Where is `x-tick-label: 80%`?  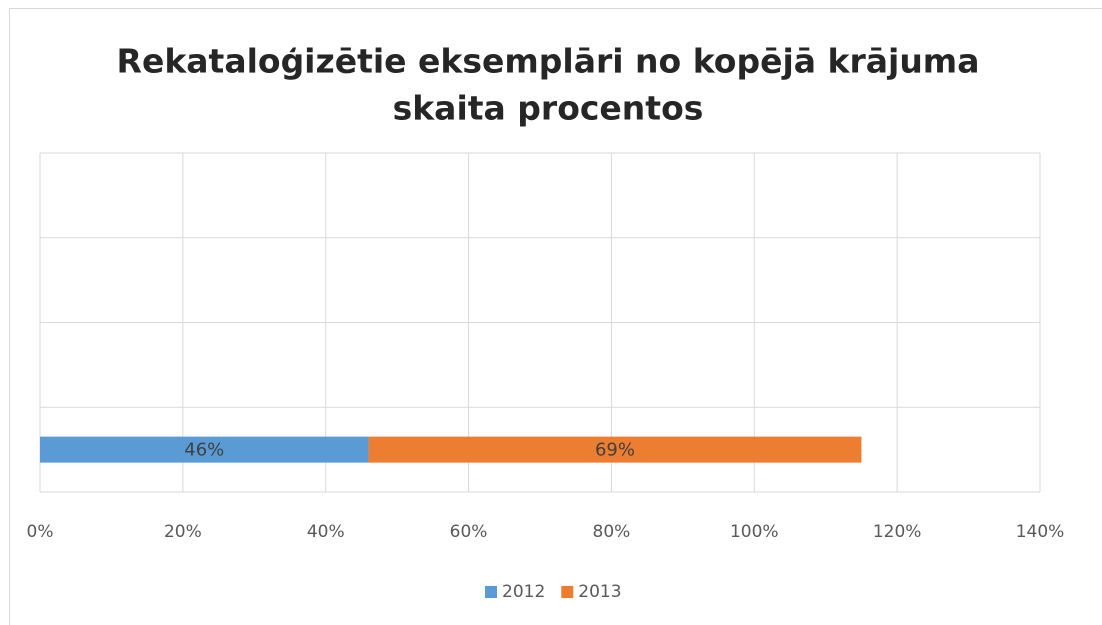 x-tick-label: 80% is located at coordinates (612, 532).